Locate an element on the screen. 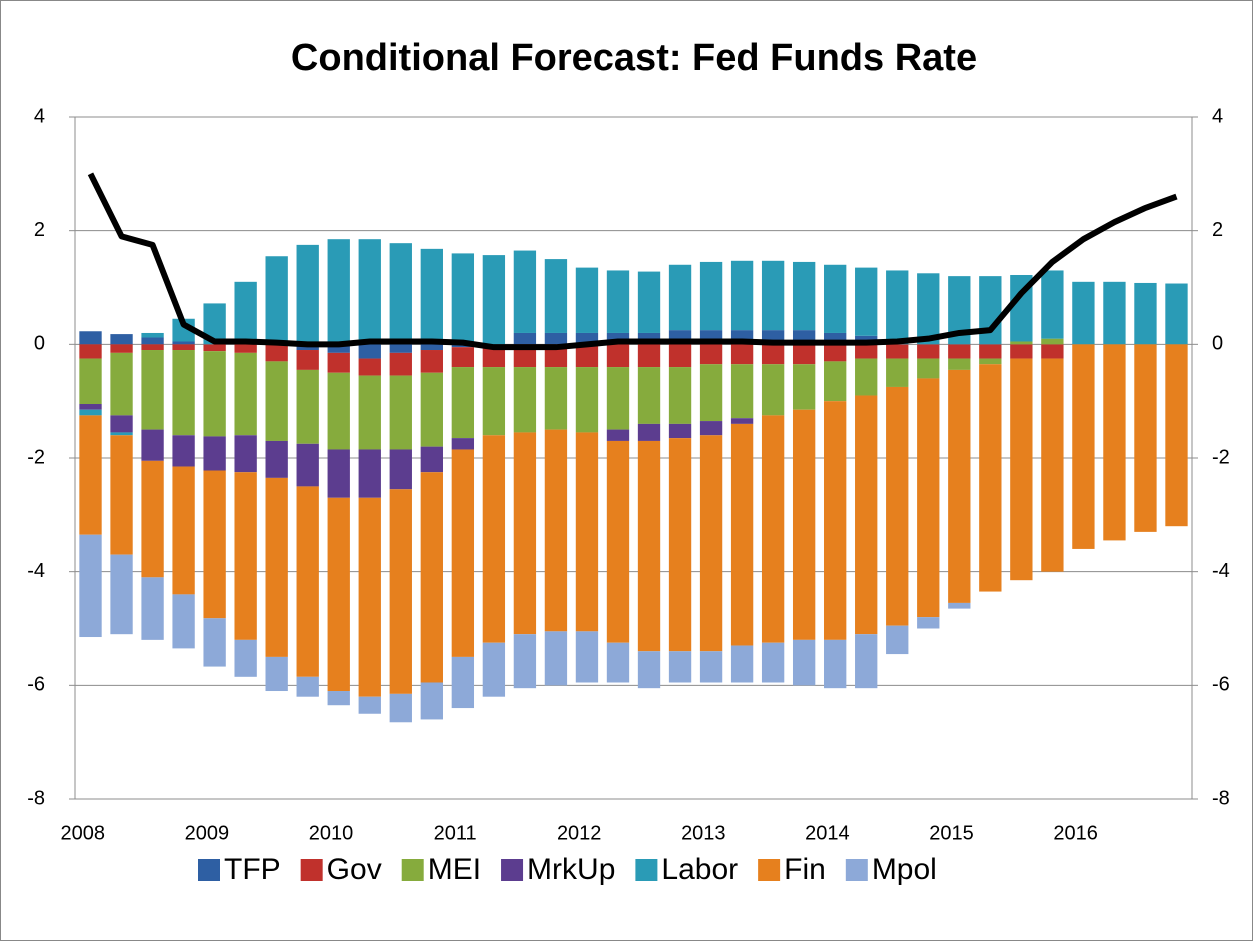 Image resolution: width=1253 pixels, height=941 pixels. y-tick-label: -6 is located at coordinates (36, 685).